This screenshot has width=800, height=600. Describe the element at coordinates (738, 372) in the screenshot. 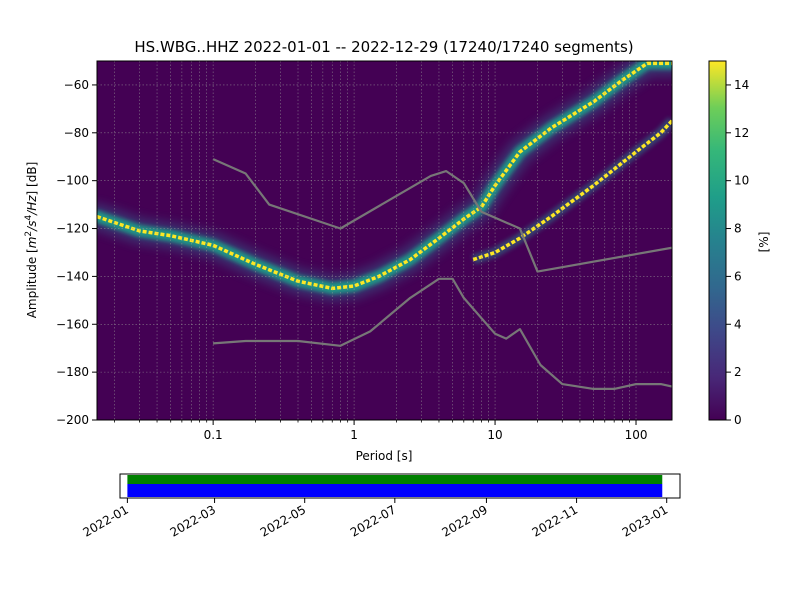

I see `colorbar-tick-label: 2` at that location.